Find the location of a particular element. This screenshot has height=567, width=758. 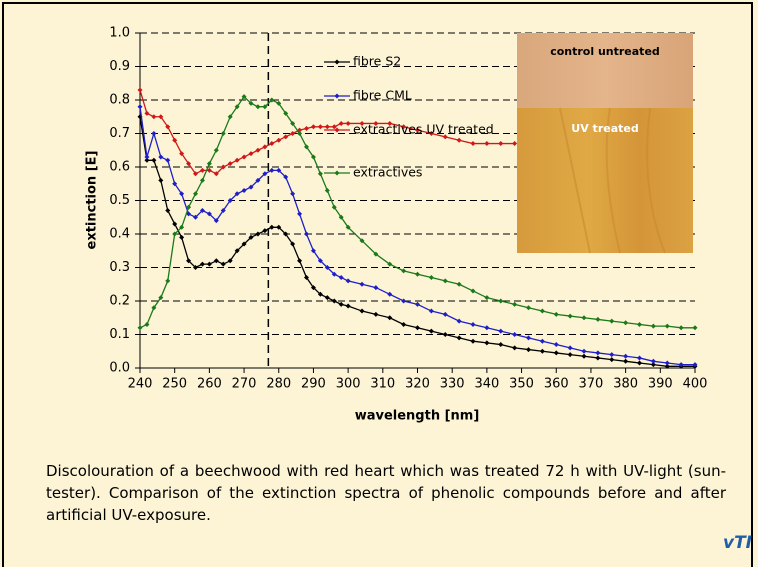

inset-label: control untreated is located at coordinates (605, 51).